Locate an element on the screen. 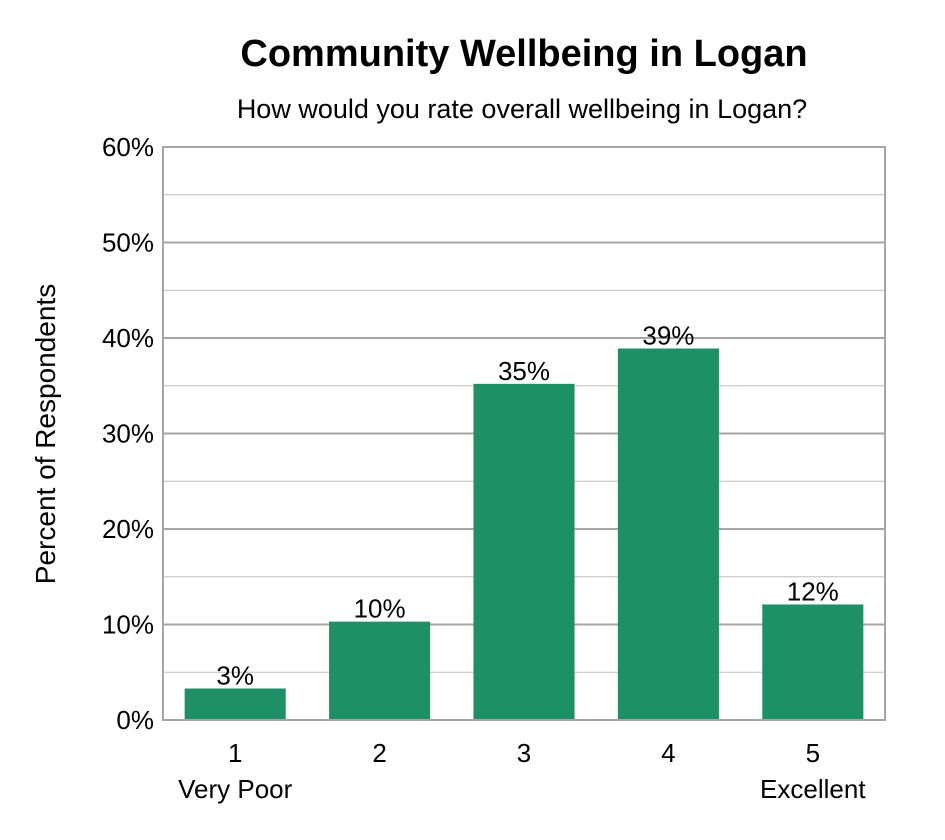  y-tick-label: 50% is located at coordinates (128, 243).